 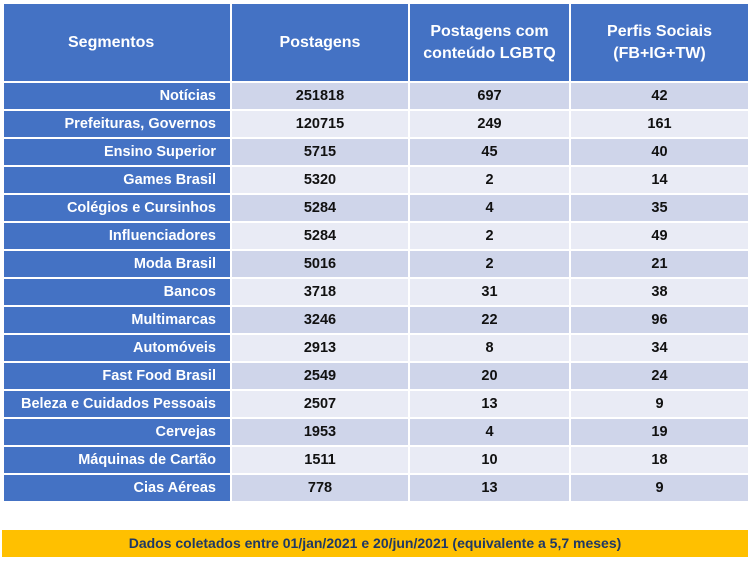 What do you see at coordinates (320, 376) in the screenshot?
I see `posts-cell: 2549` at bounding box center [320, 376].